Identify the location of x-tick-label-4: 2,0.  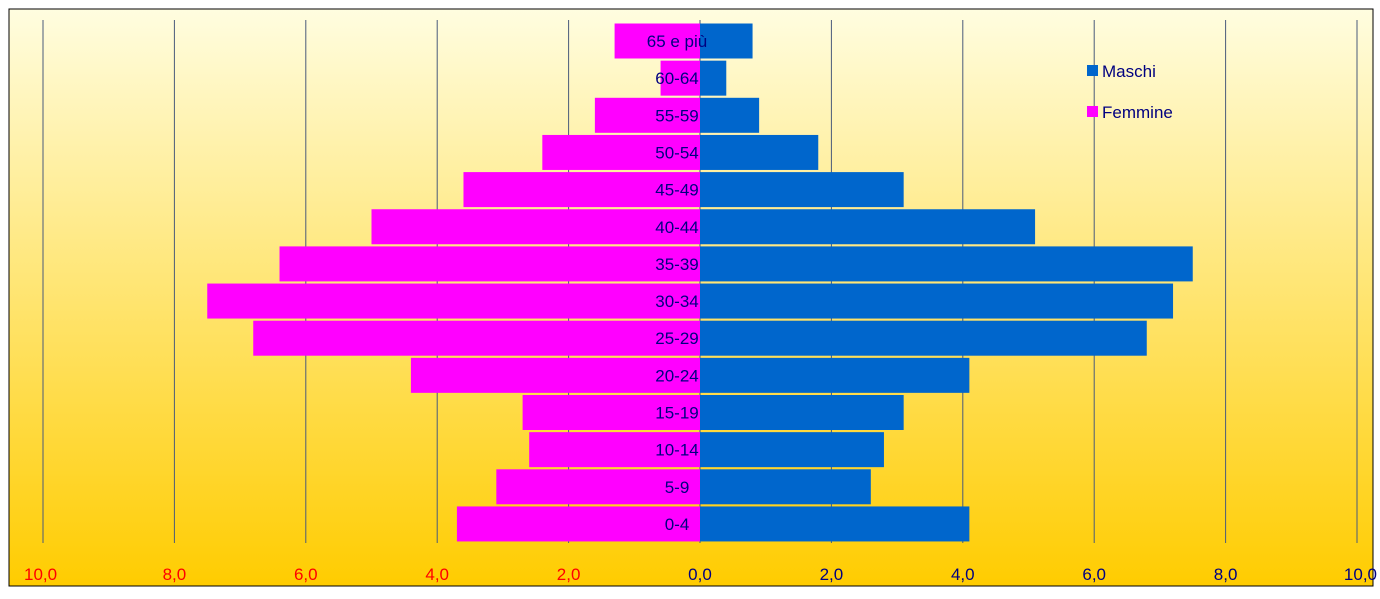
(569, 574).